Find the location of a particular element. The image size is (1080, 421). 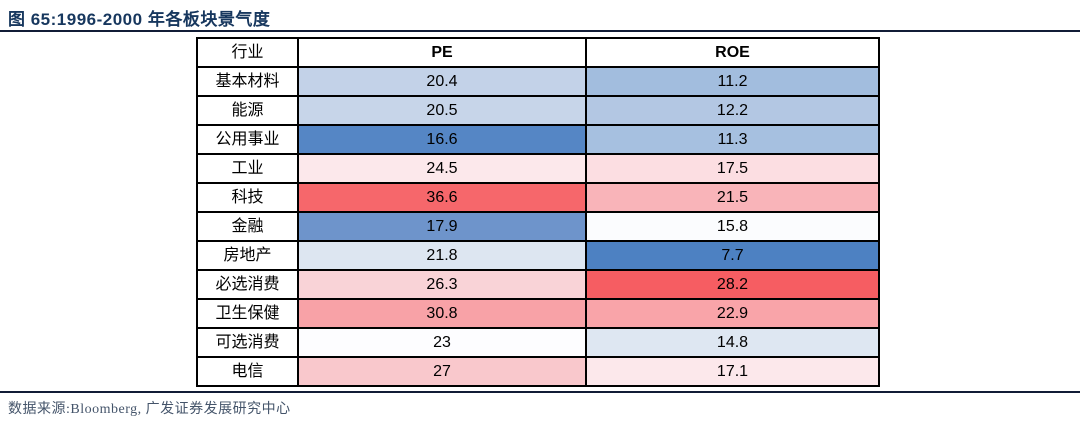

table-row: 公用事业 16.6 11.3 is located at coordinates (538, 139).